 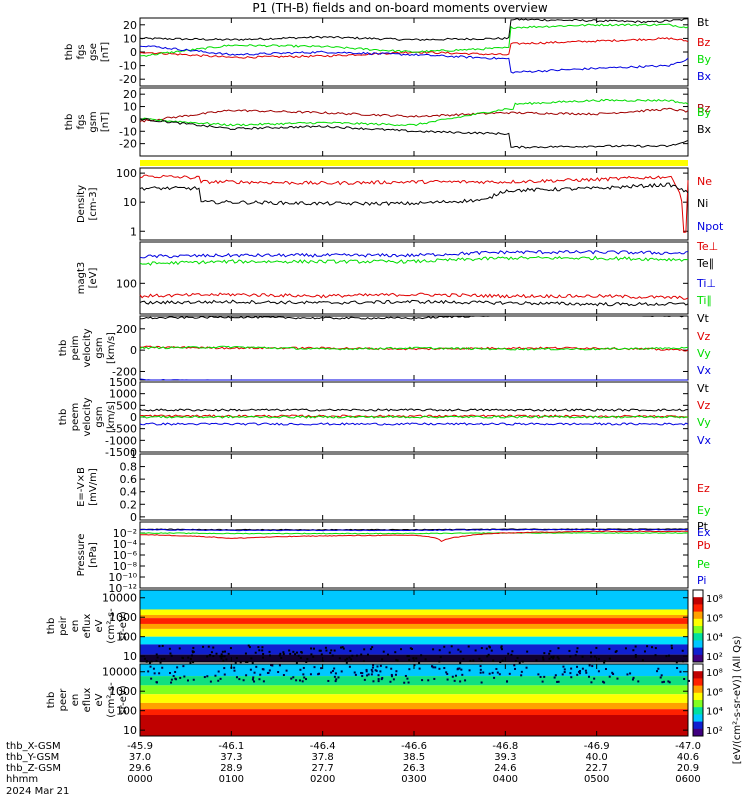 What do you see at coordinates (129, 479) in the screenshot?
I see `y-tick-label: 0.6` at bounding box center [129, 479].